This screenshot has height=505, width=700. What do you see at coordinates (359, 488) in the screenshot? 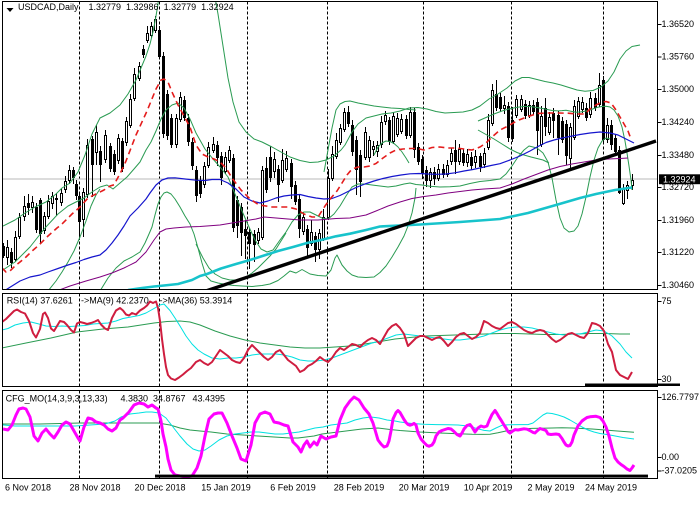
I see `svg-text: 28 Feb 2019` at bounding box center [359, 488].